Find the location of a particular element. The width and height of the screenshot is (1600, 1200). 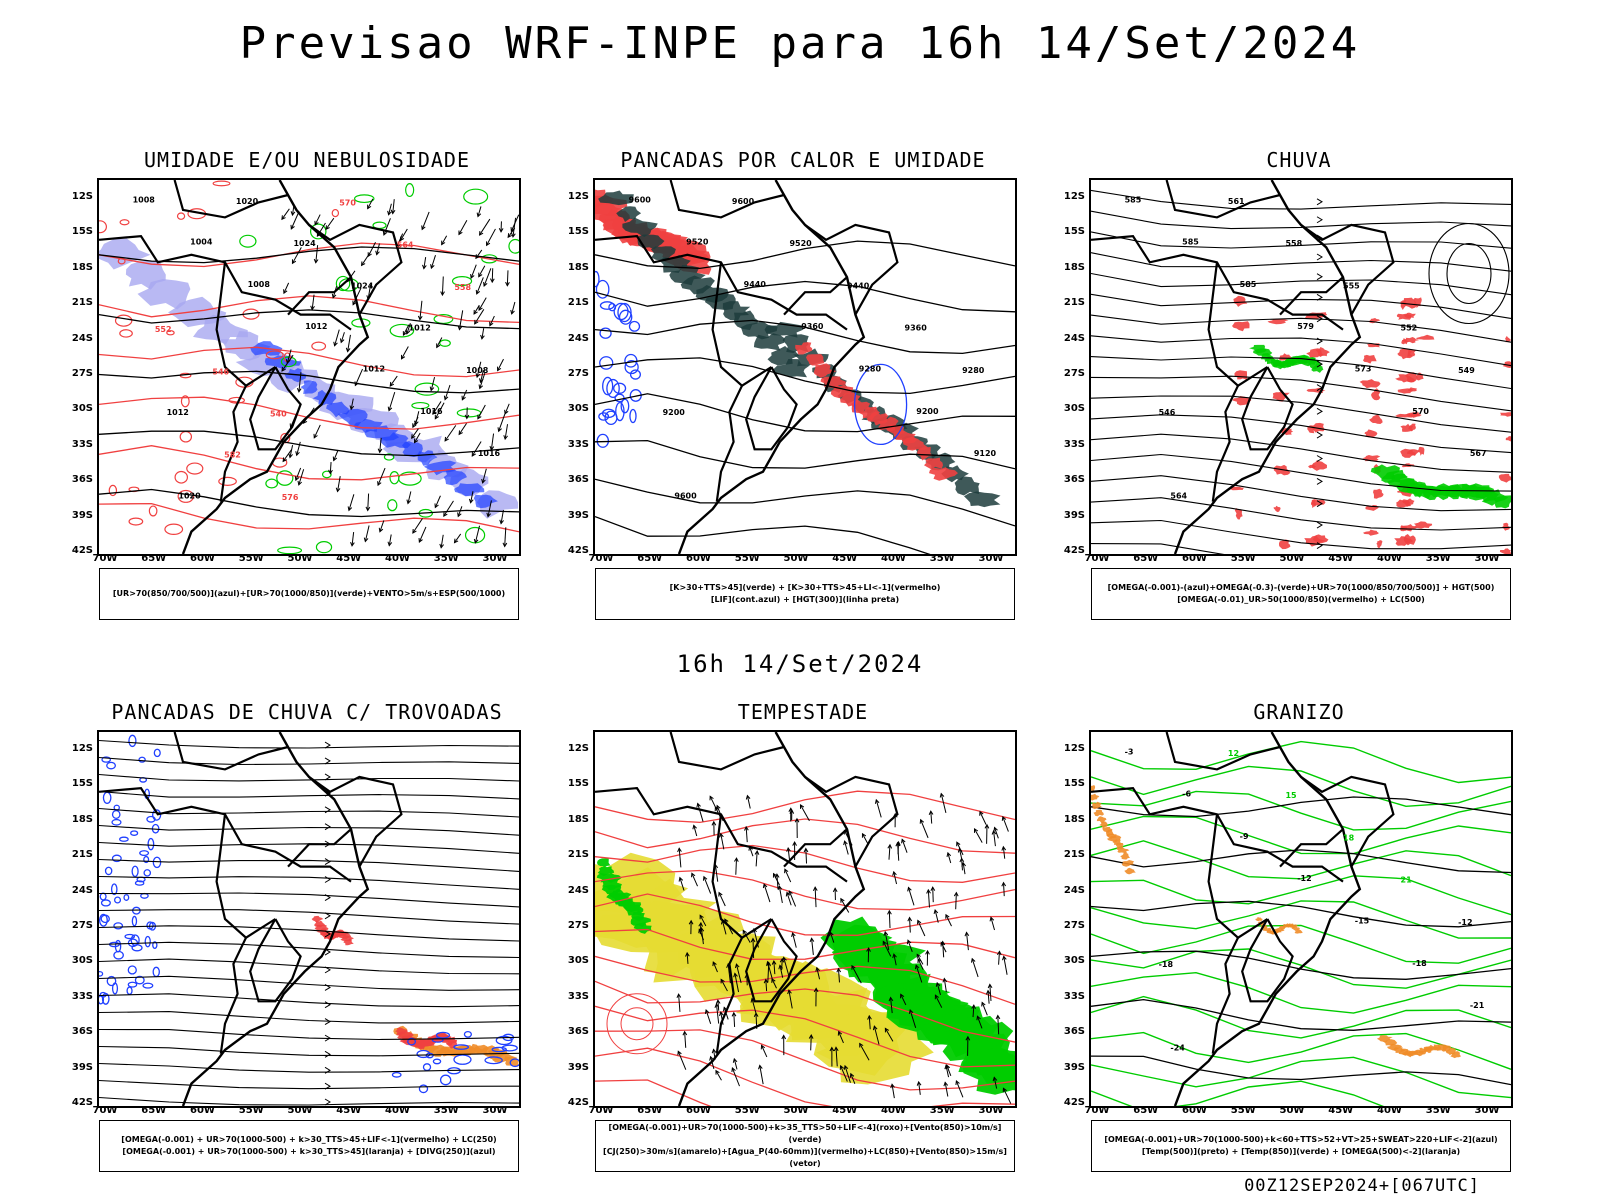

lat-label: 36S is located at coordinates (82, 1032).